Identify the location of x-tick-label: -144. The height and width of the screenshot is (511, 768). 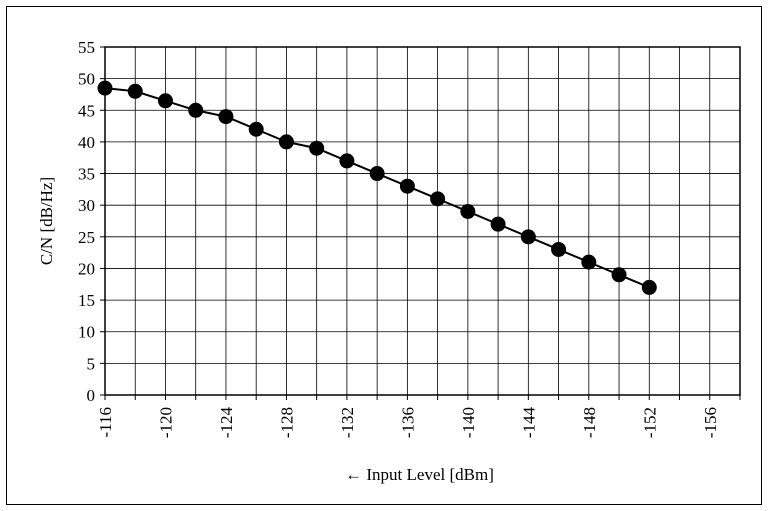
(528, 423).